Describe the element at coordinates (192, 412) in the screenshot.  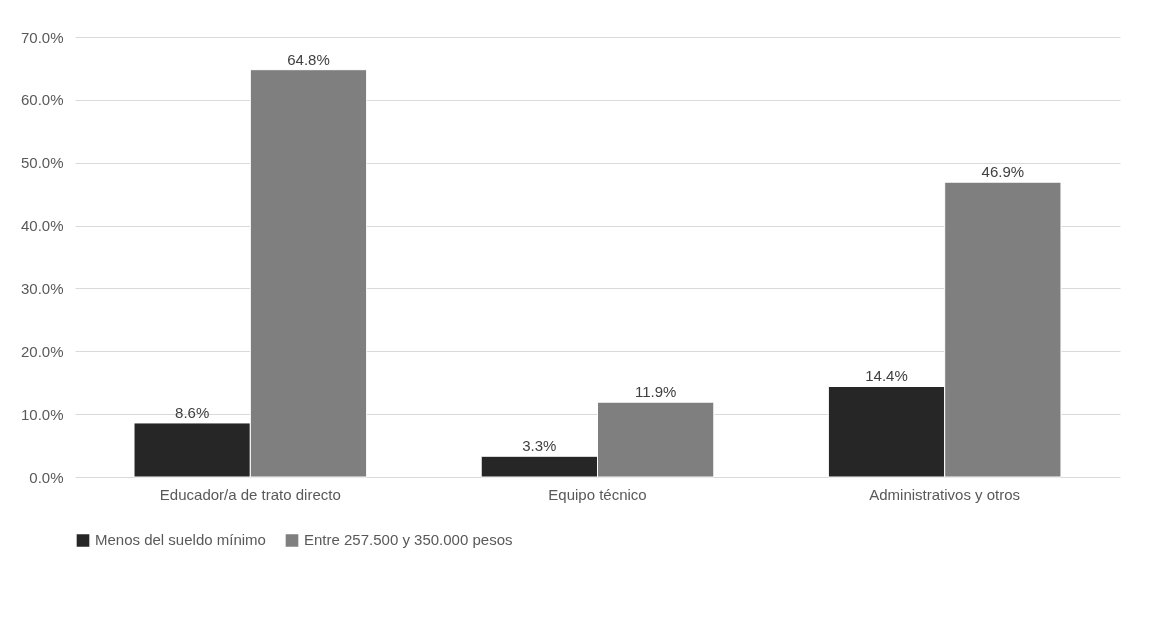
I see `data-label: 8.6%` at that location.